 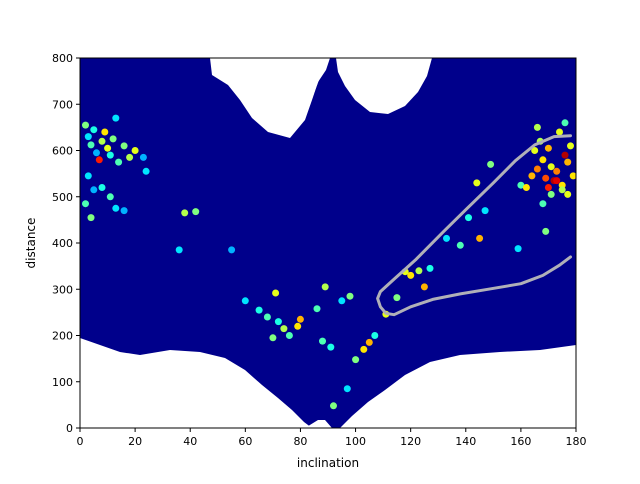 I want to click on x-tick-label: 100, so click(x=355, y=441).